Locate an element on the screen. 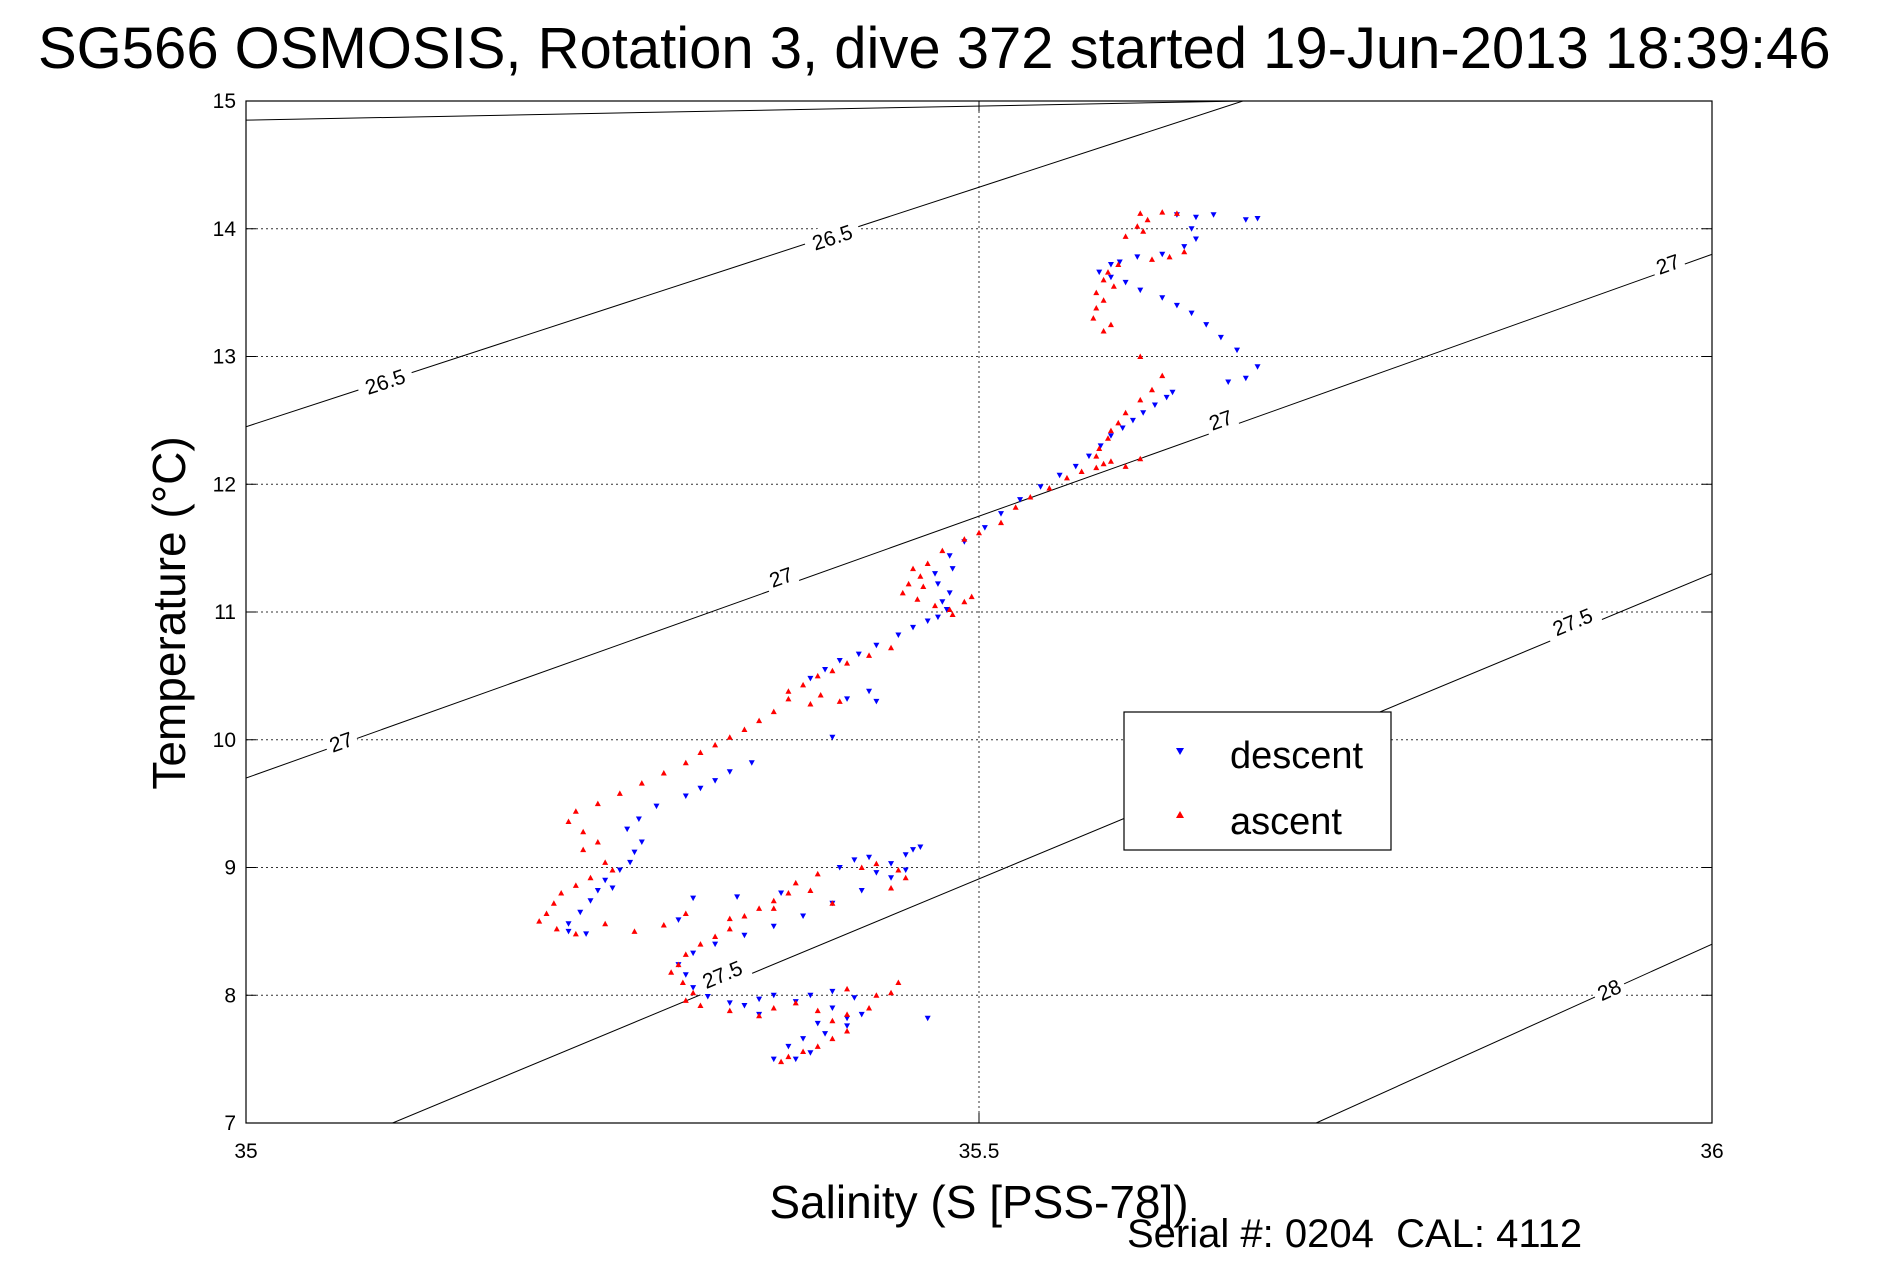 The height and width of the screenshot is (1262, 1891). y-tick-label: 9 is located at coordinates (230, 868).